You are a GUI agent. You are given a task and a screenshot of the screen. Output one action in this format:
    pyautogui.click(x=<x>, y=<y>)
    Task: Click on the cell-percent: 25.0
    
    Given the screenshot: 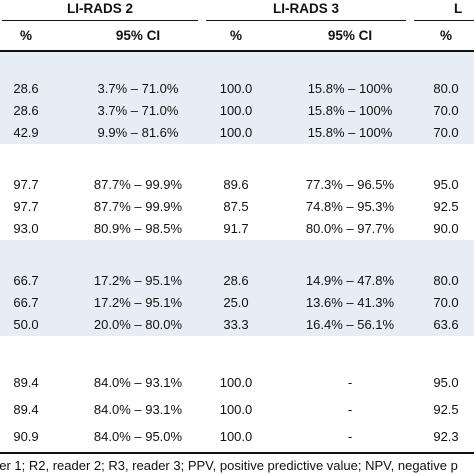 What is the action you would take?
    pyautogui.click(x=236, y=302)
    